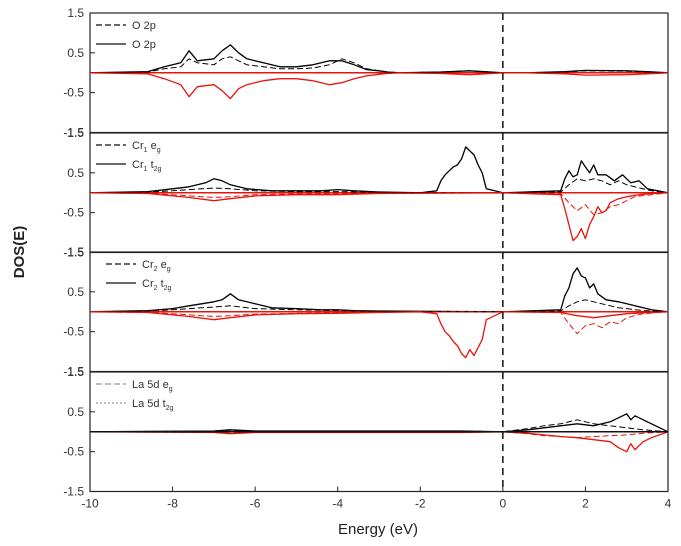 The image size is (681, 546). Describe the element at coordinates (668, 504) in the screenshot. I see `x-tick-label: 4` at that location.